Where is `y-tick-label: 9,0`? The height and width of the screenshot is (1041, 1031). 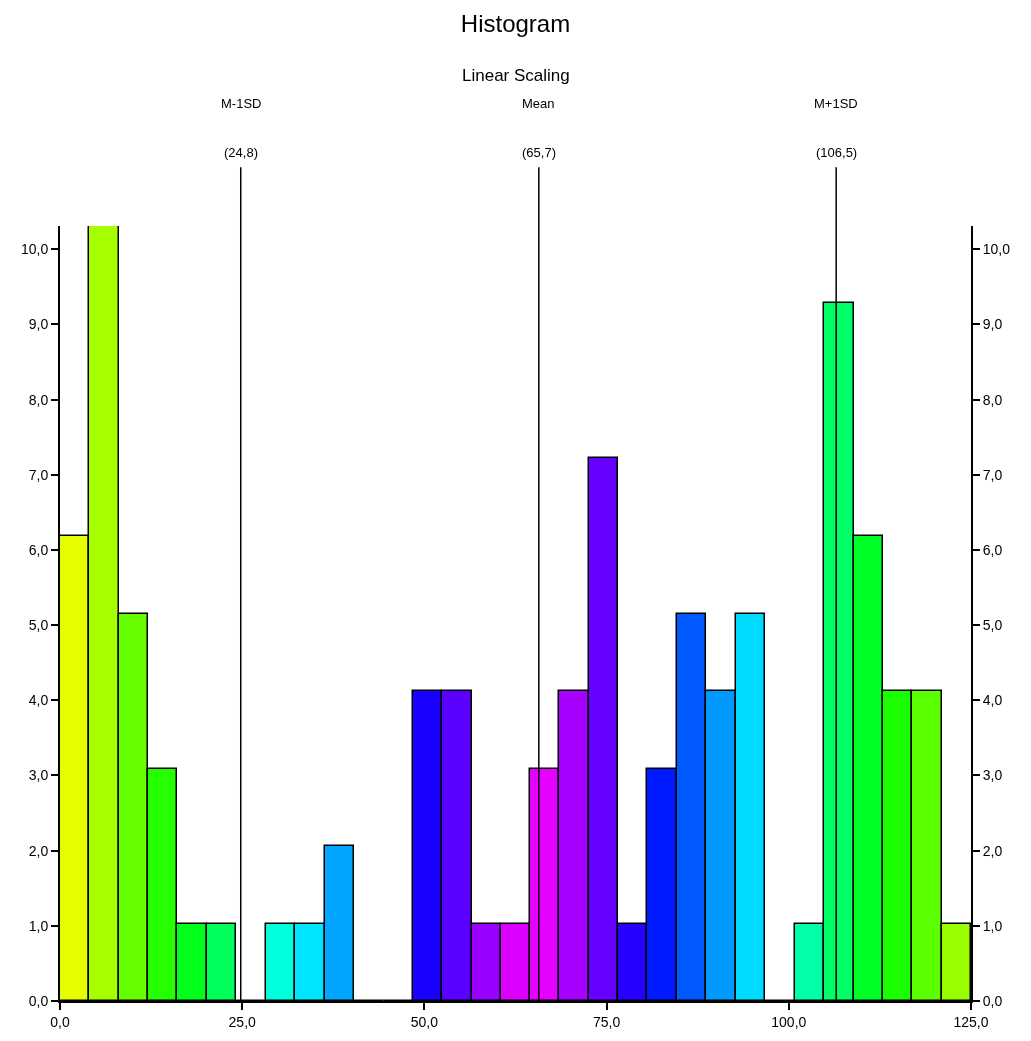
y-tick-label: 9,0 is located at coordinates (38, 324).